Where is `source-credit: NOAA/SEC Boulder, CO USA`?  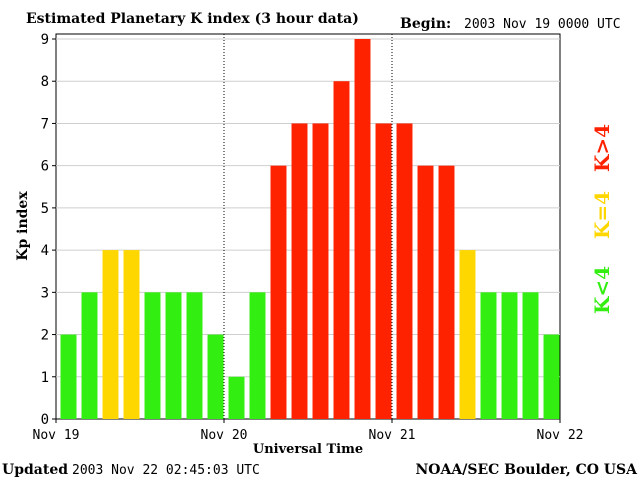
source-credit: NOAA/SEC Boulder, CO USA is located at coordinates (527, 470).